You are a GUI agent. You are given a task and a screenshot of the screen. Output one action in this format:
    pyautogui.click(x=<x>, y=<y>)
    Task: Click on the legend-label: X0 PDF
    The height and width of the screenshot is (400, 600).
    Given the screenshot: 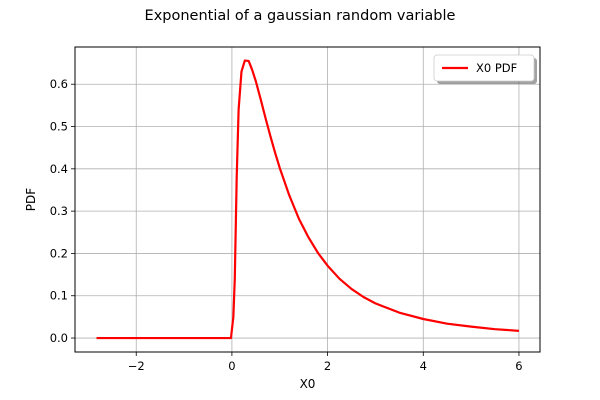 What is the action you would take?
    pyautogui.click(x=496, y=68)
    